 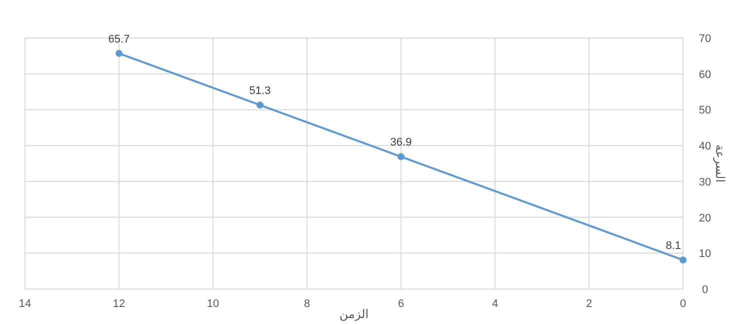 What do you see at coordinates (705, 218) in the screenshot?
I see `y-tick-label: 20` at bounding box center [705, 218].